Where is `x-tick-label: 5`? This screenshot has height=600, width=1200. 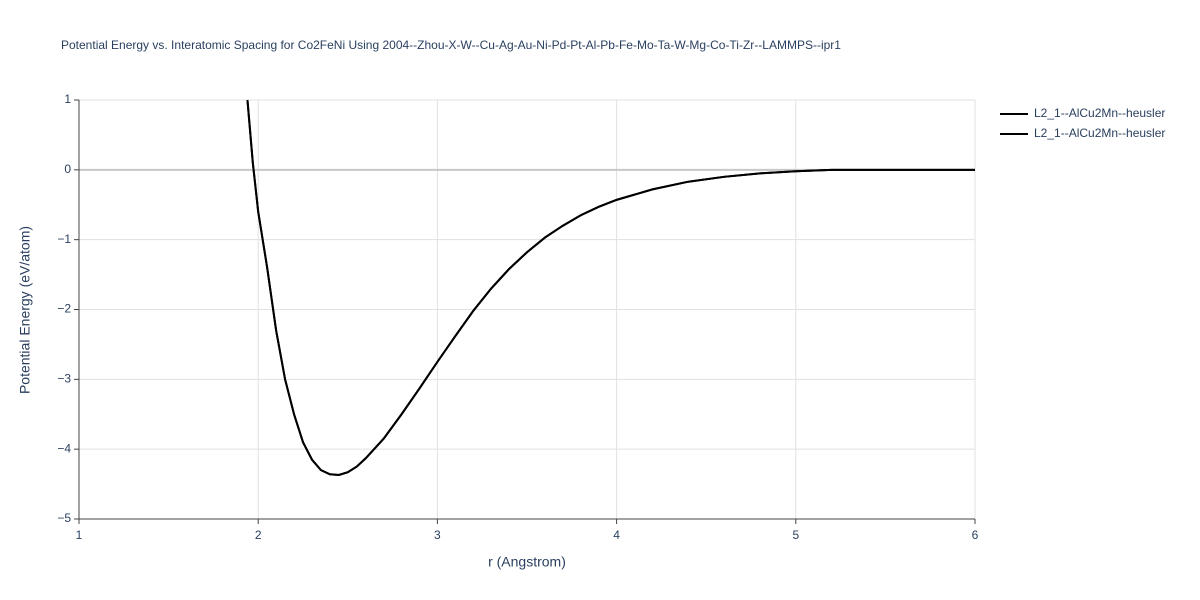 x-tick-label: 5 is located at coordinates (795, 535).